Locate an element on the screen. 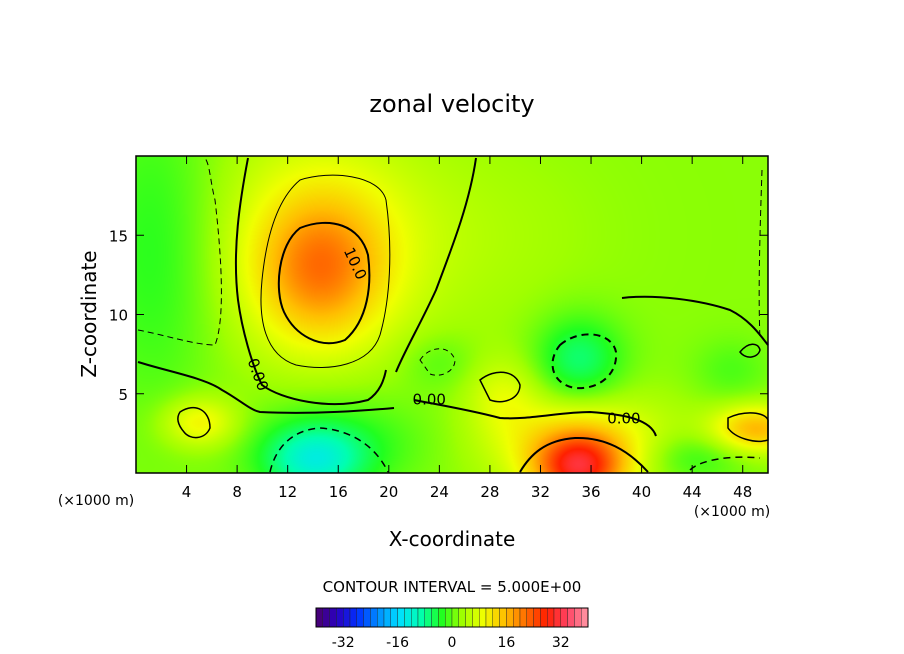 This screenshot has height=654, width=904. x-tick-label: 4 is located at coordinates (187, 492).